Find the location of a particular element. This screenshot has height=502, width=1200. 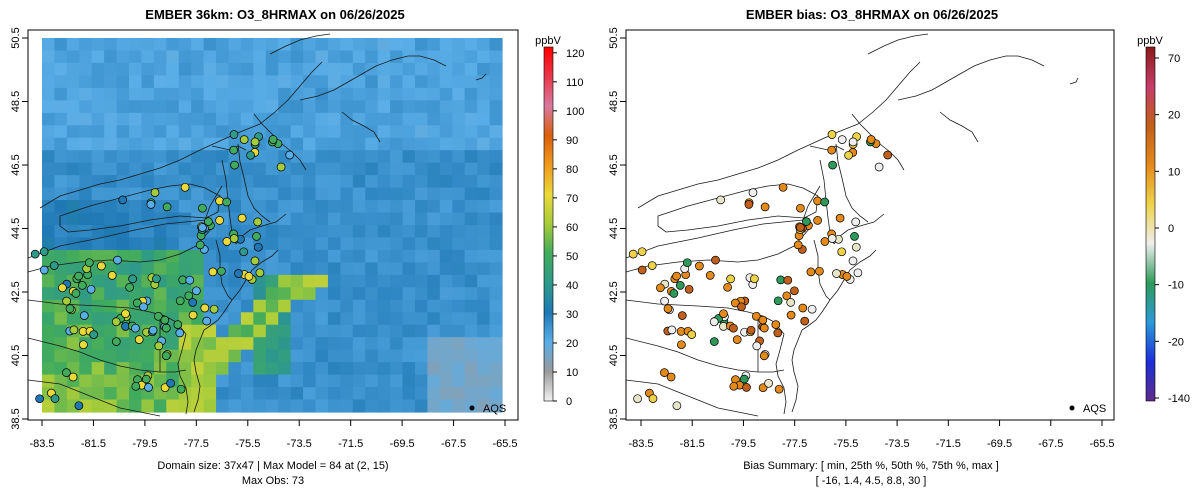

y-tick-label: 38.5 is located at coordinates (614, 418).